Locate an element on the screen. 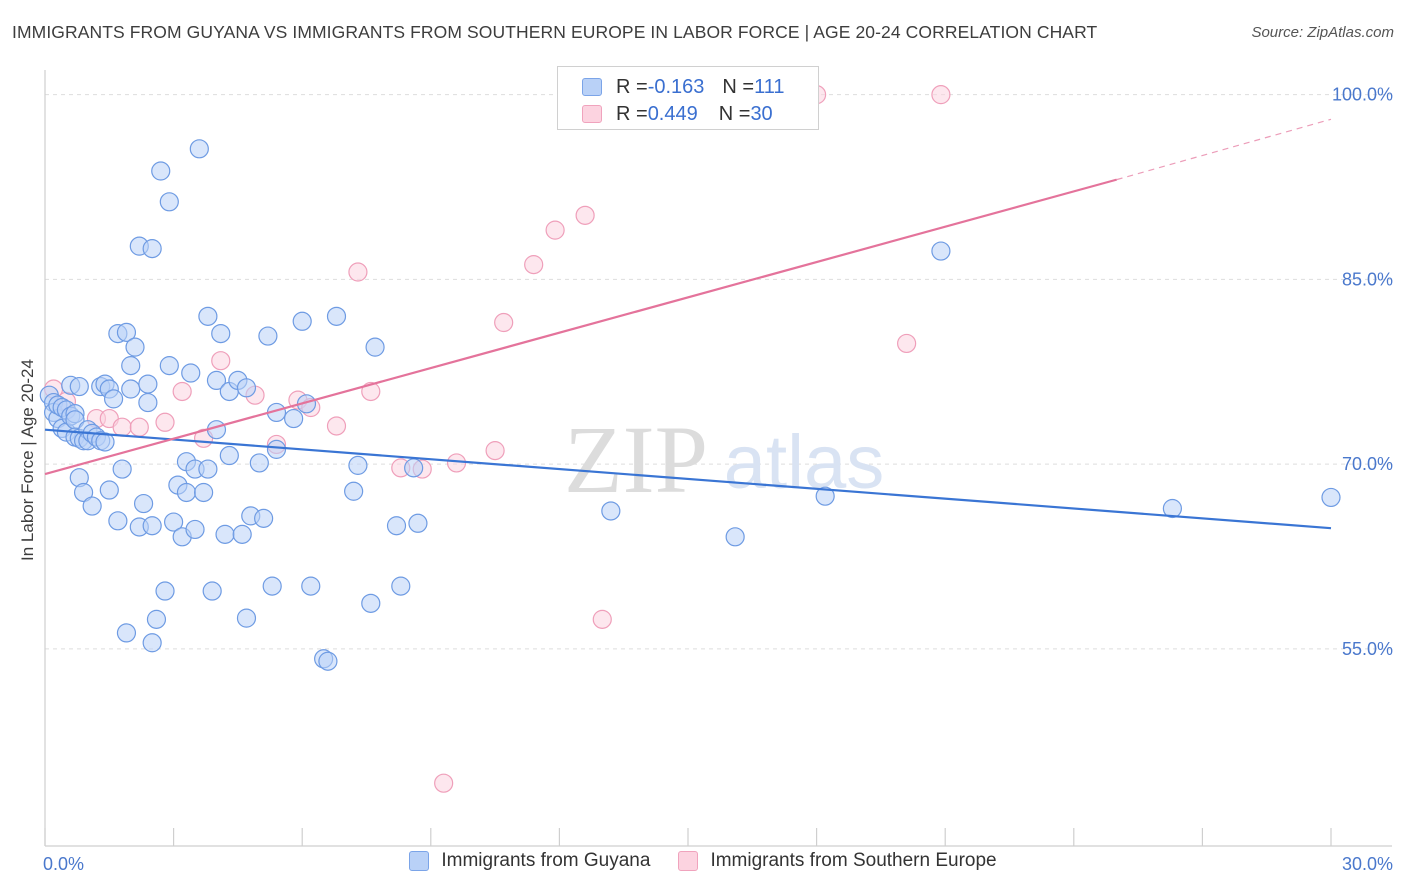  guyana-trend-line is located at coordinates (688, 479).